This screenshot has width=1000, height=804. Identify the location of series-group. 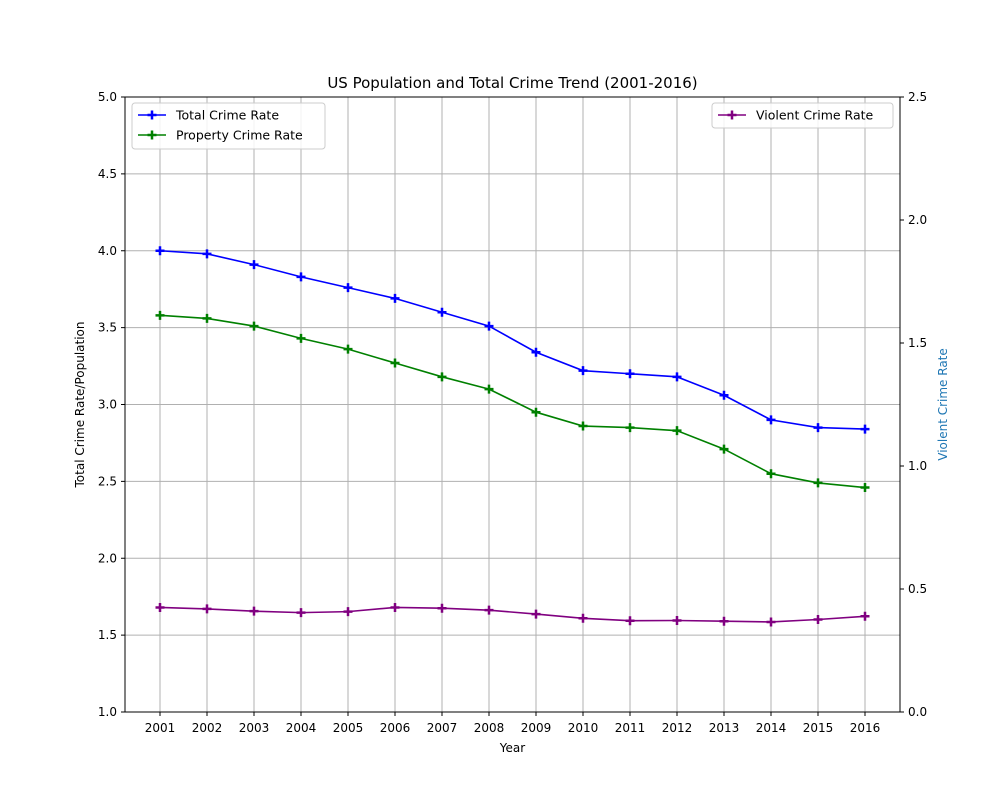
(512, 614).